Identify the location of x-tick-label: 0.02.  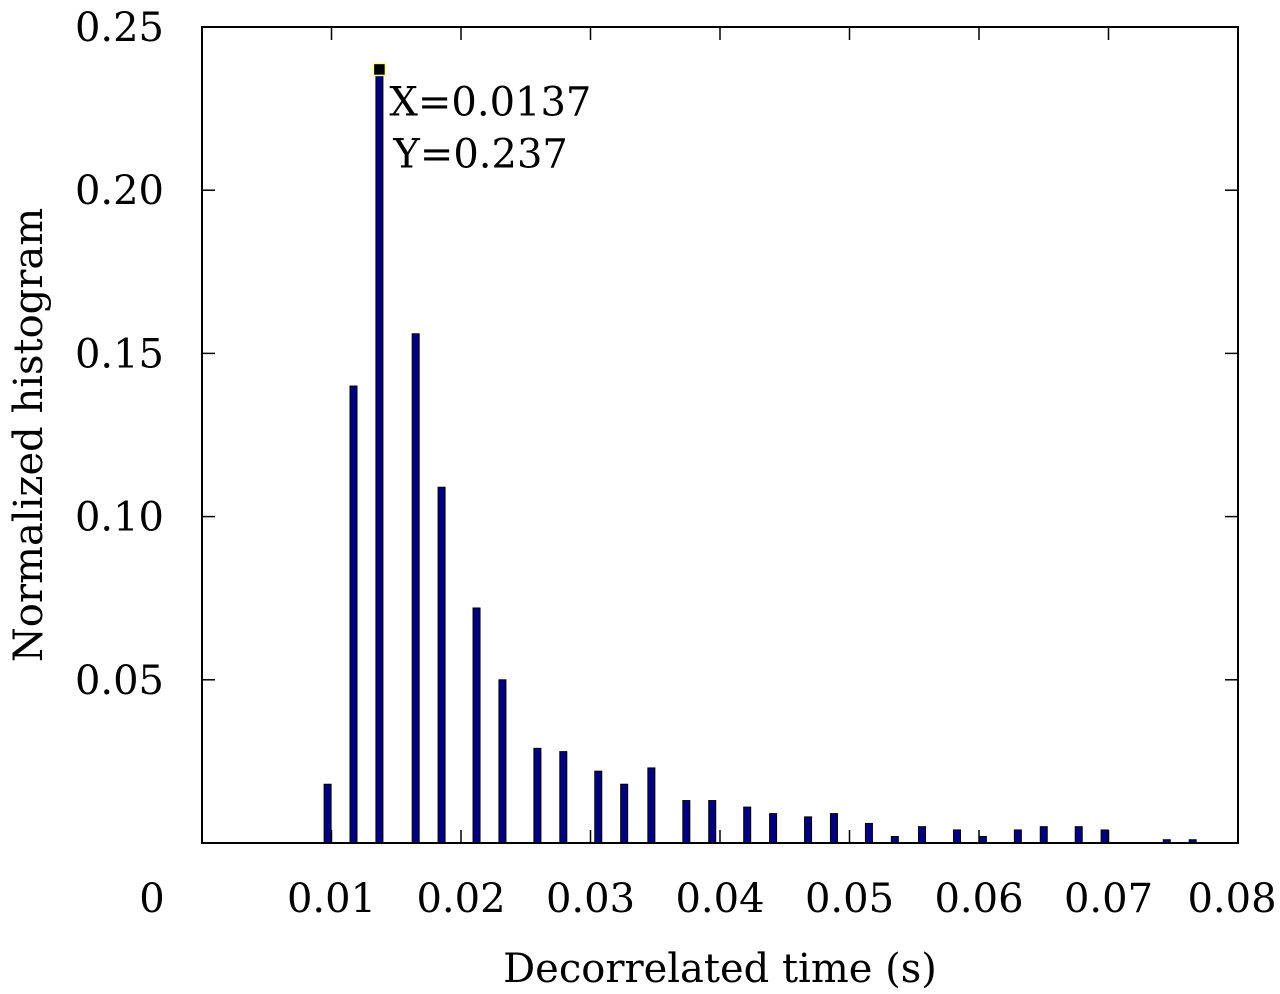
(460, 899).